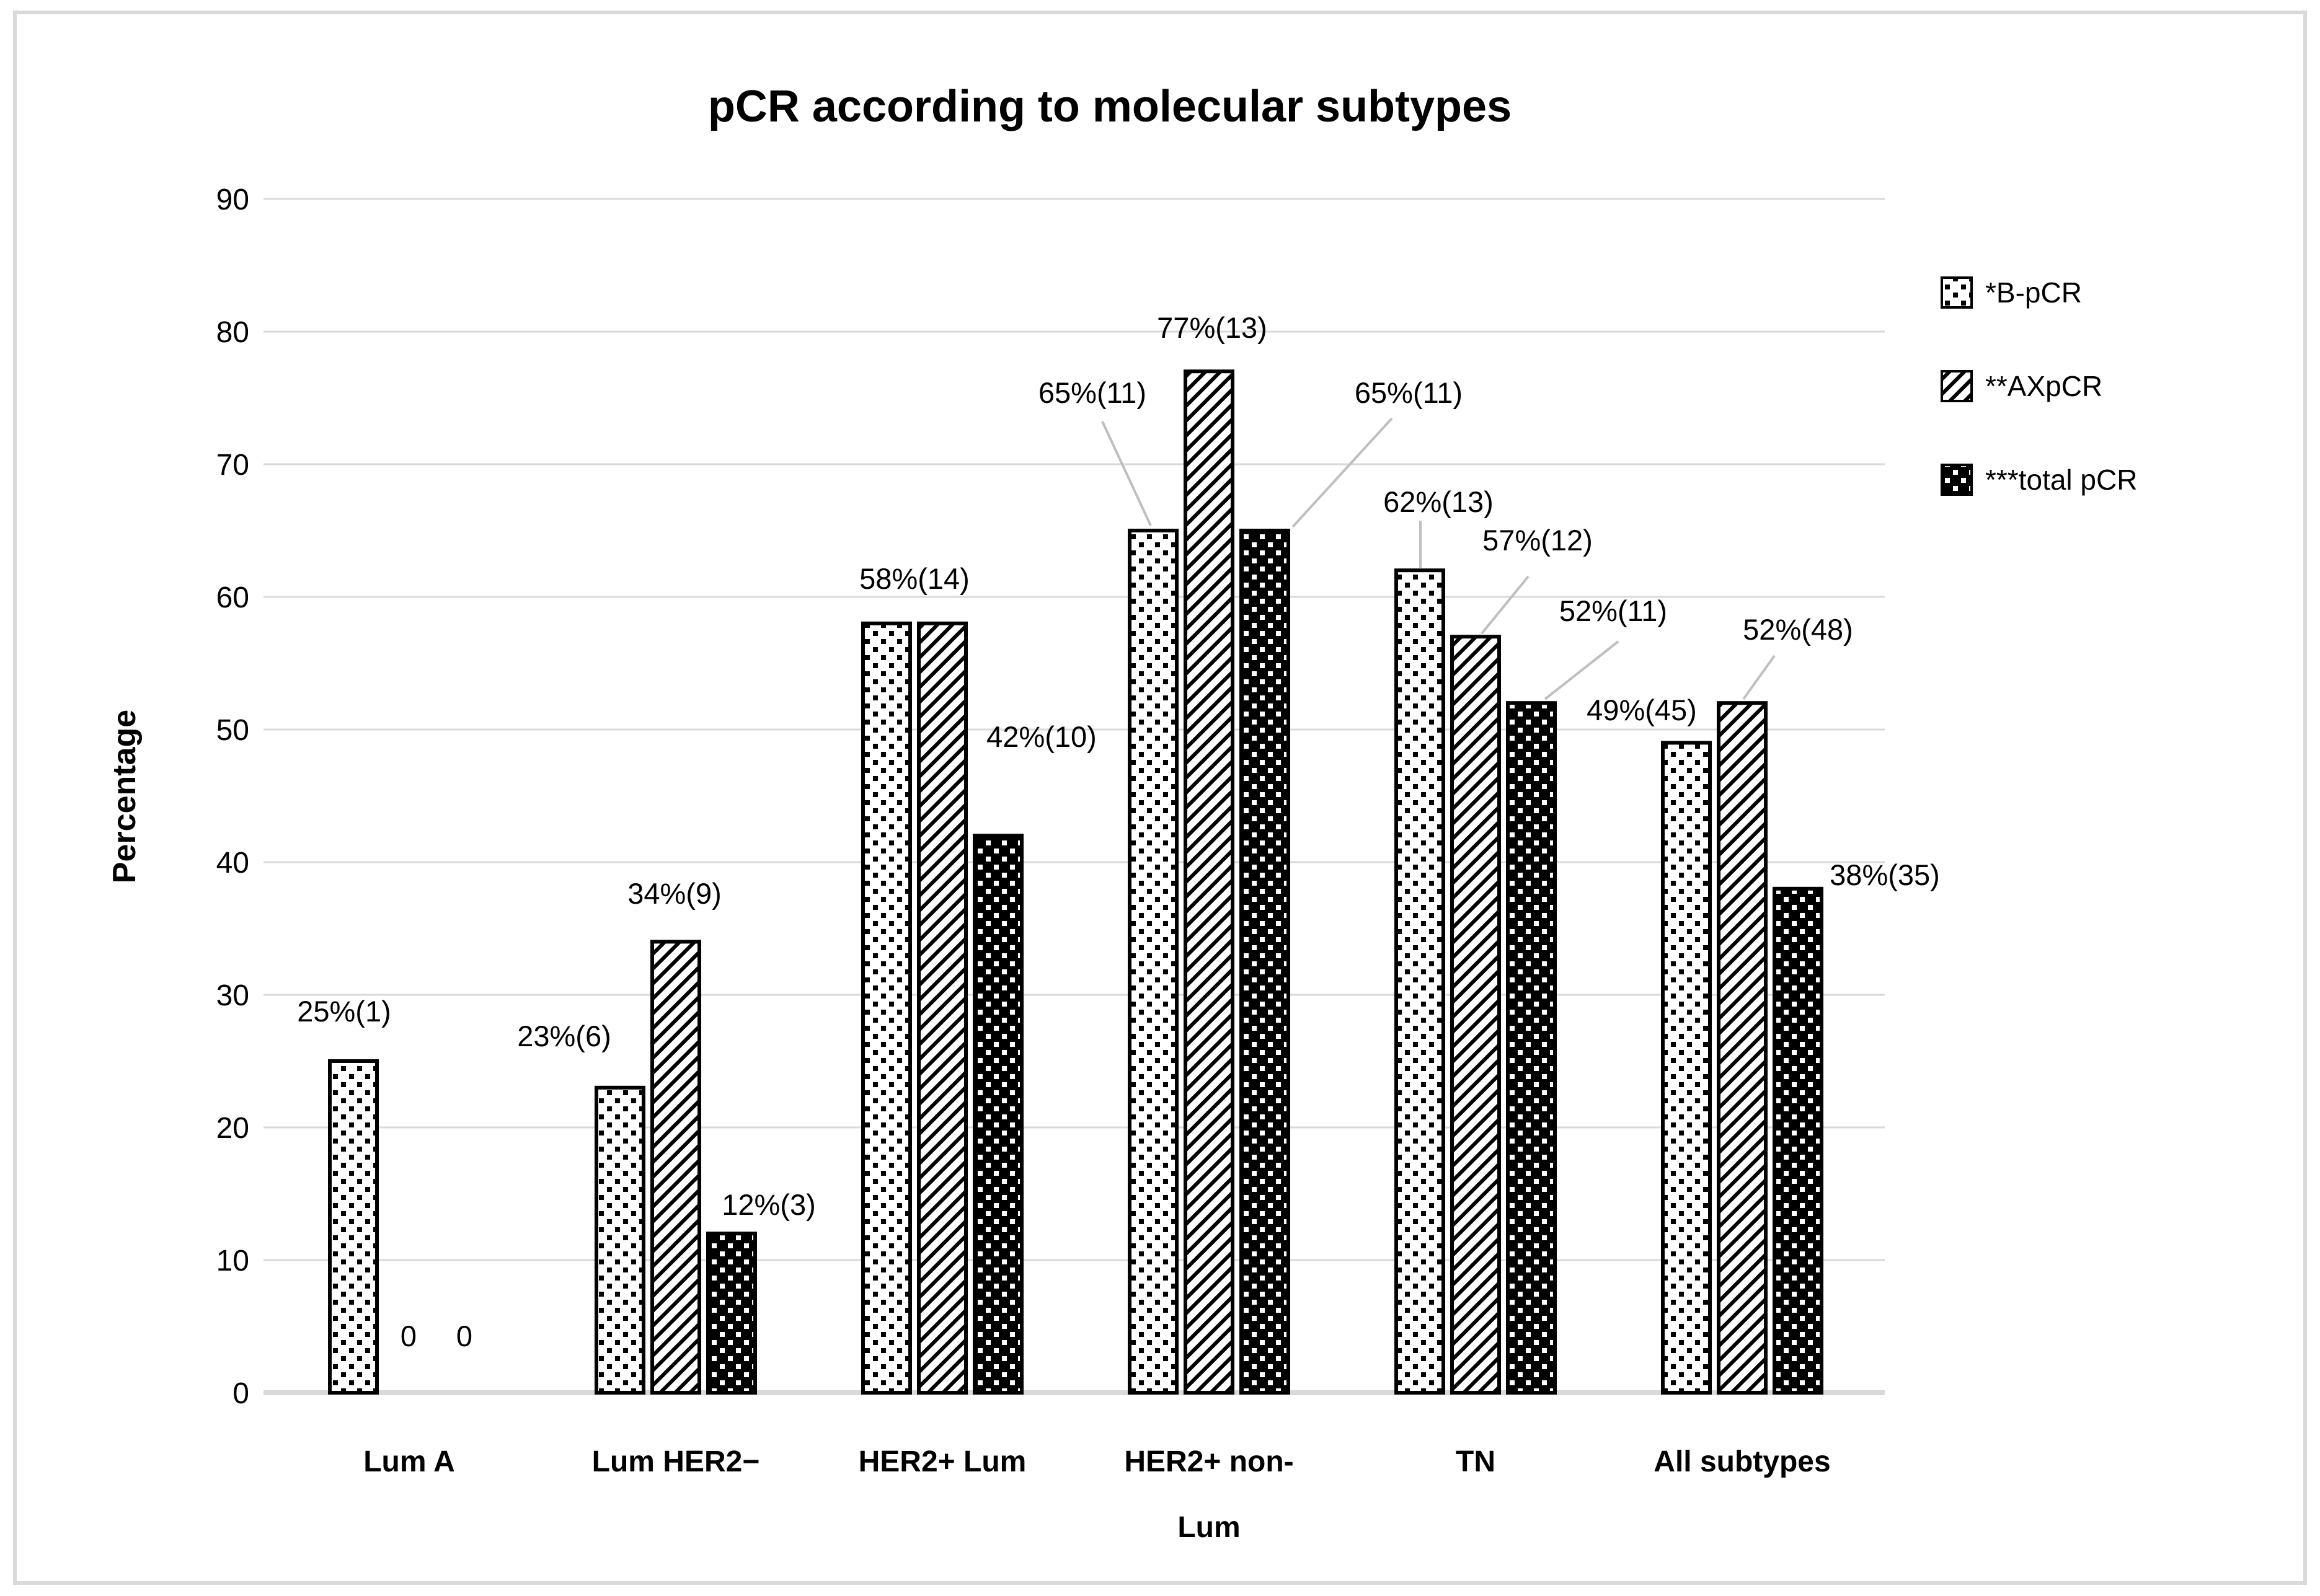 This screenshot has height=1596, width=2320. I want to click on y-tick-20: 20, so click(232, 1128).